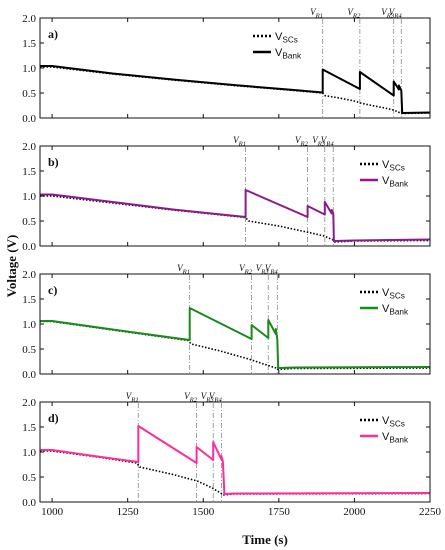  Describe the element at coordinates (53, 162) in the screenshot. I see `panel-label: b)` at that location.